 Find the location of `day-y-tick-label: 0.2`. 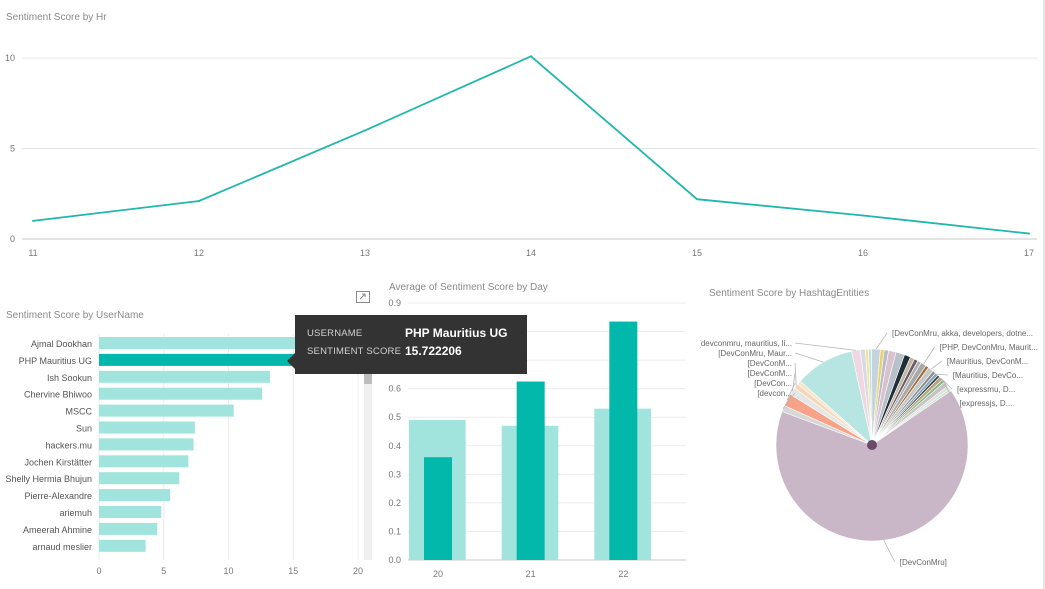

day-y-tick-label: 0.2 is located at coordinates (394, 503).